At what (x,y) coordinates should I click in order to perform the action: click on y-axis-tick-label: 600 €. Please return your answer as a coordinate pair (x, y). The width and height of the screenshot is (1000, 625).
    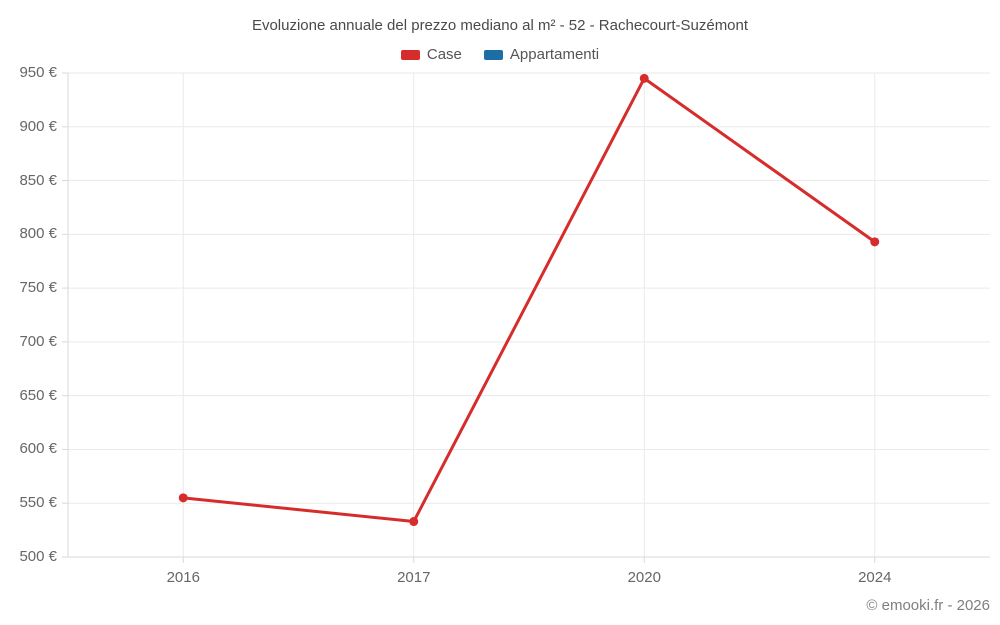
    Looking at the image, I should click on (38, 449).